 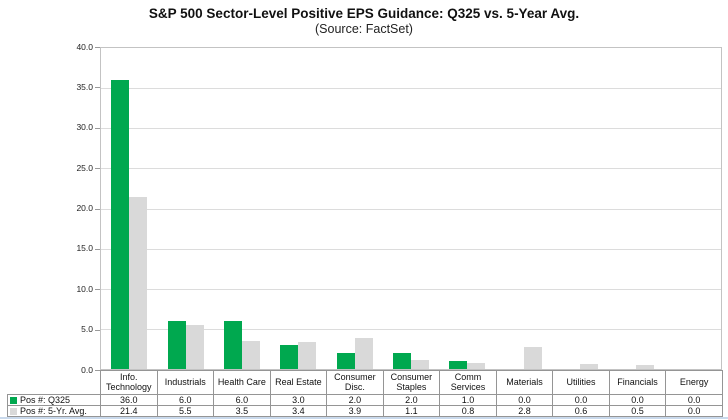 I want to click on value-cell: 5.5, so click(x=185, y=410).